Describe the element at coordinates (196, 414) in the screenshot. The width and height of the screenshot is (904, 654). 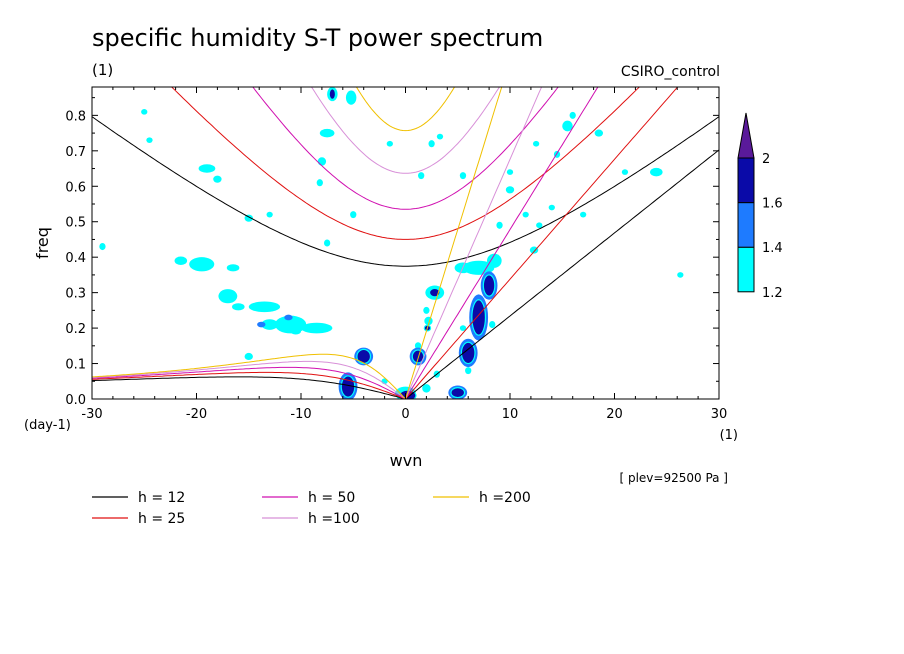
I see `x-tick-label: -20` at that location.